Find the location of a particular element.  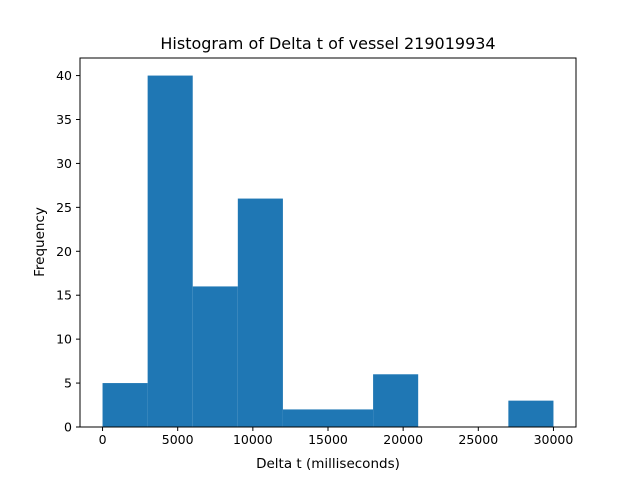

y-tick-label: 5 is located at coordinates (68, 383).